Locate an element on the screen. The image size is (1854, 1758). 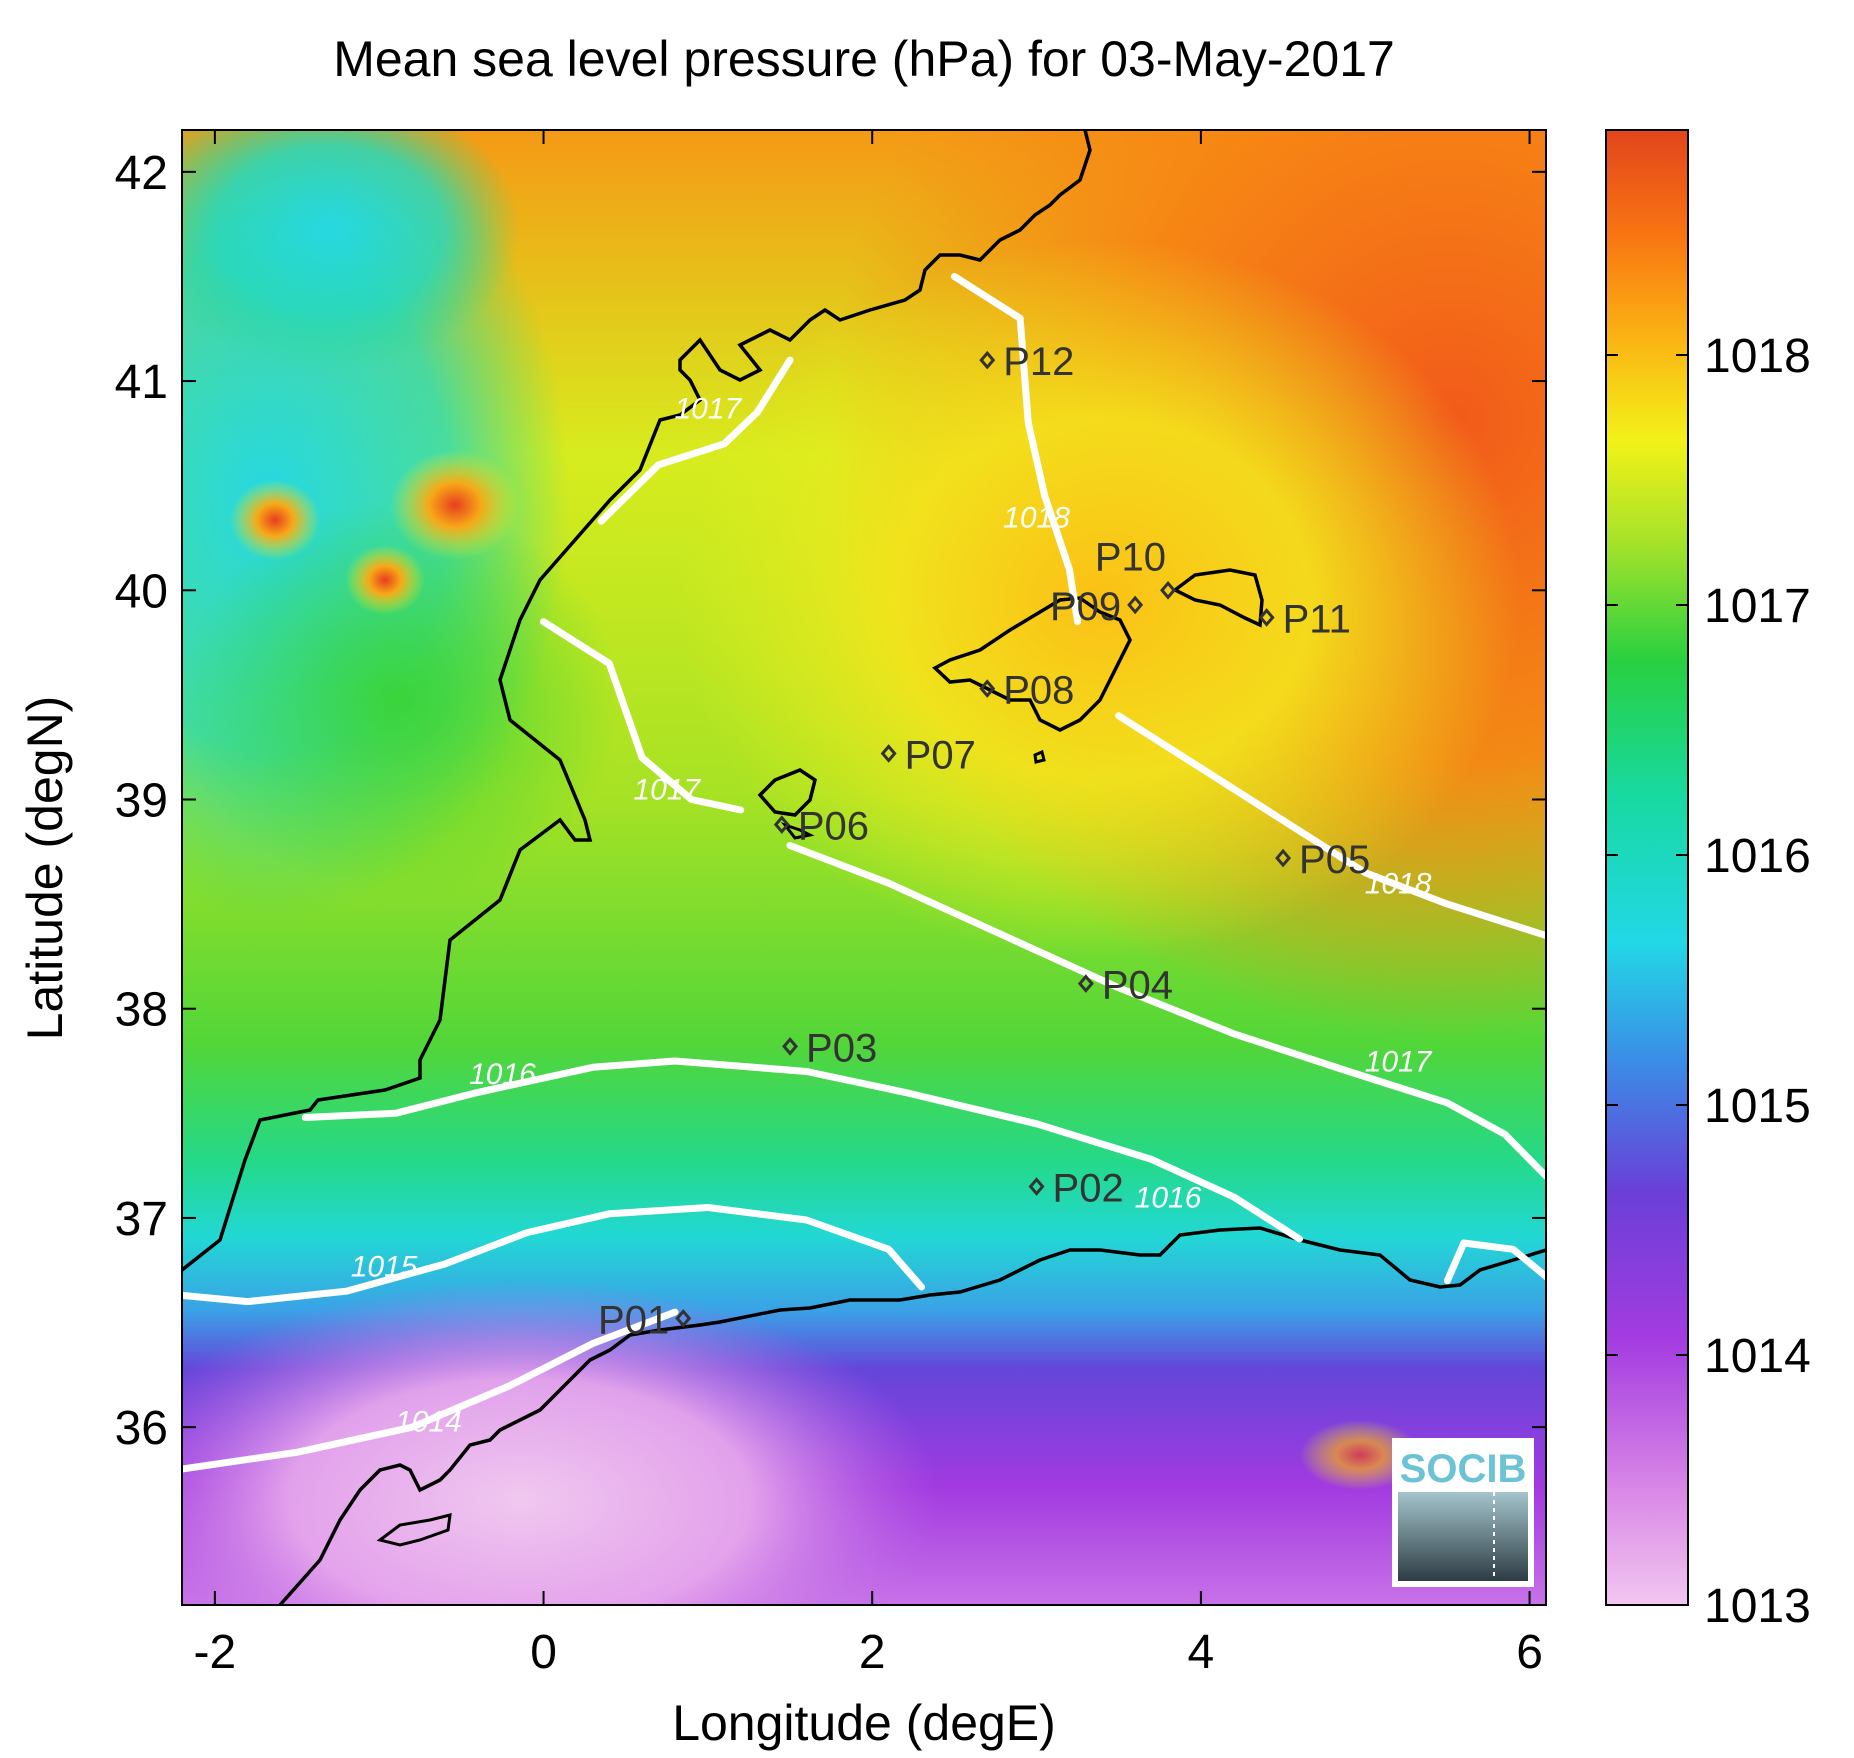
coastline-north-africa is located at coordinates (912, 1415).